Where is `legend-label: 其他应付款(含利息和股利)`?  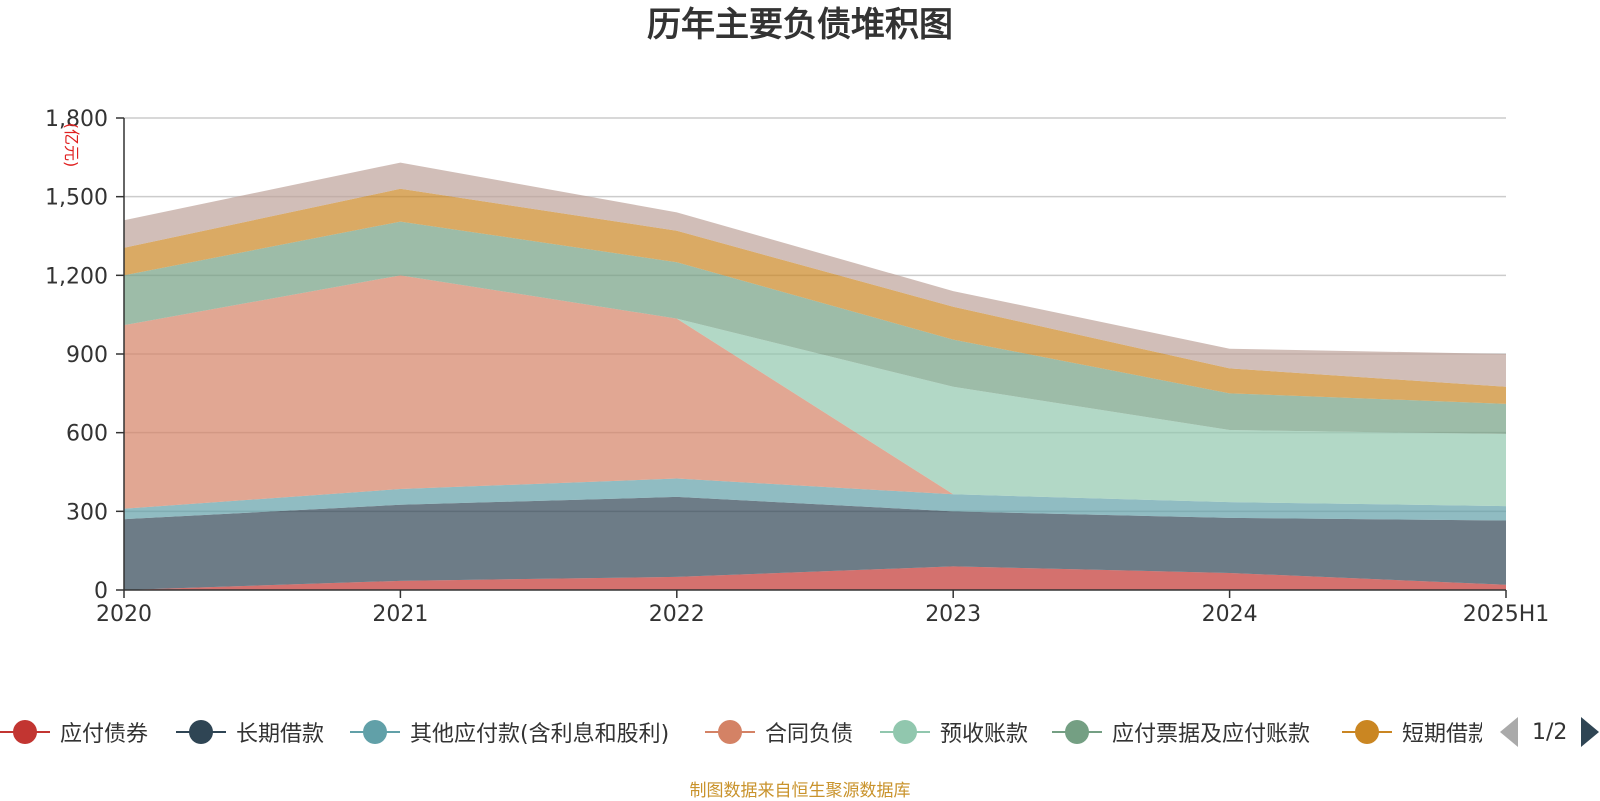
legend-label: 其他应付款(含利息和股利) is located at coordinates (540, 734).